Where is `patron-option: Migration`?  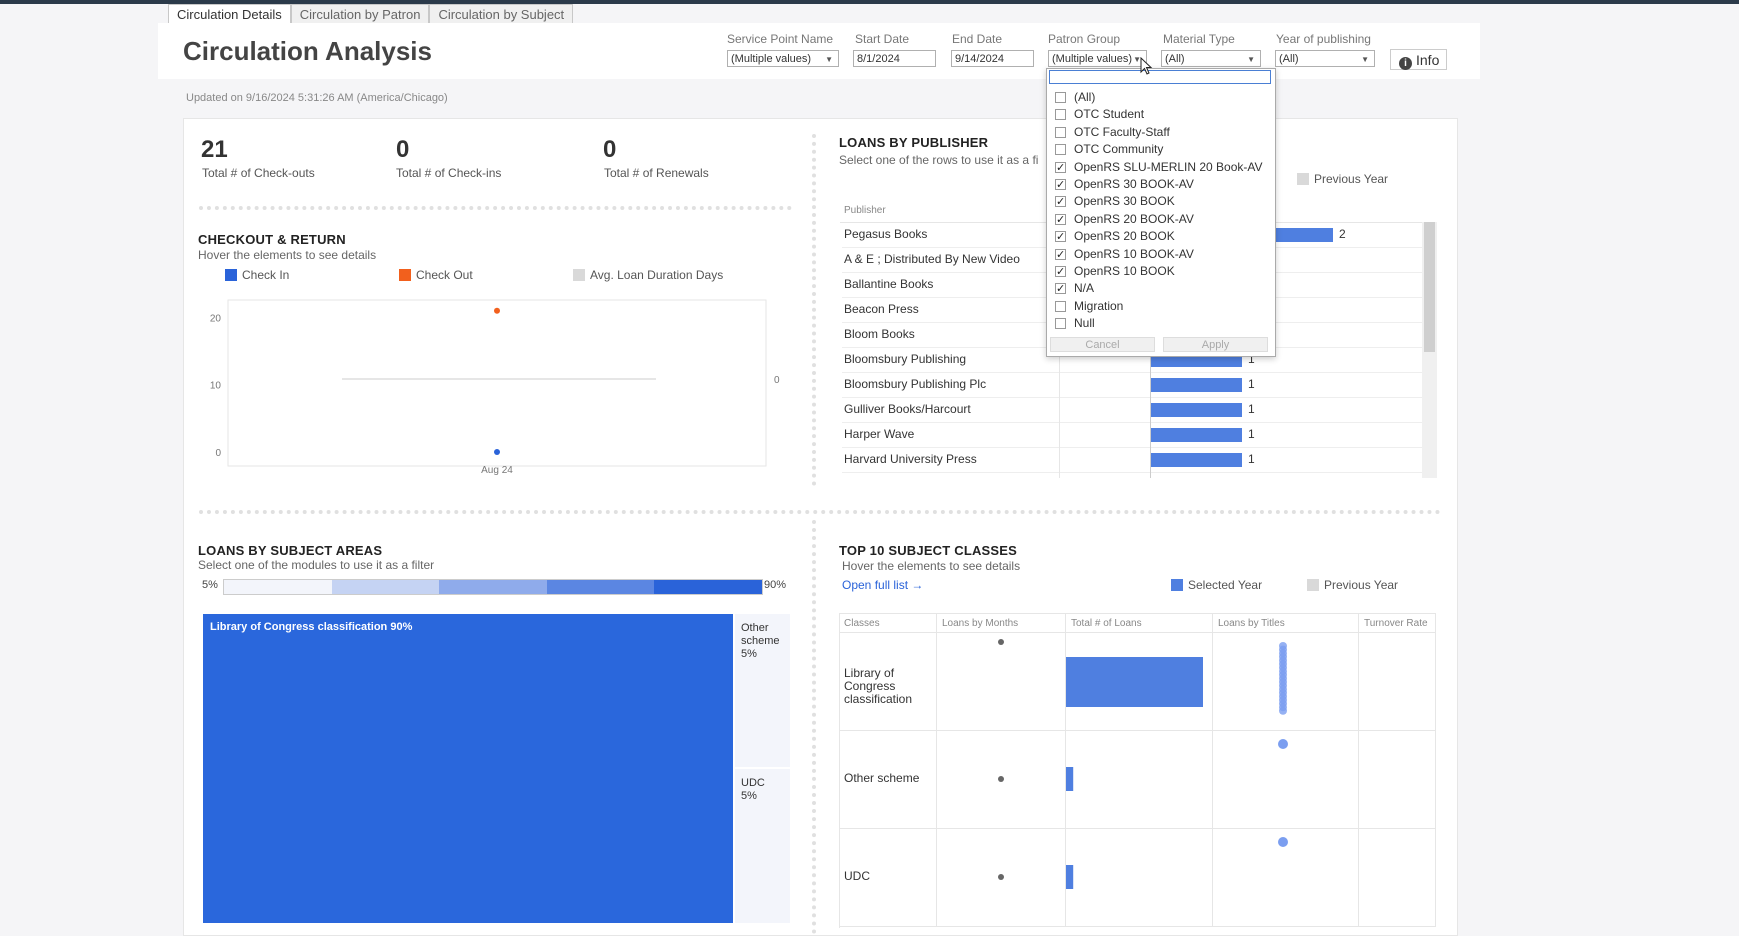 patron-option: Migration is located at coordinates (1089, 306).